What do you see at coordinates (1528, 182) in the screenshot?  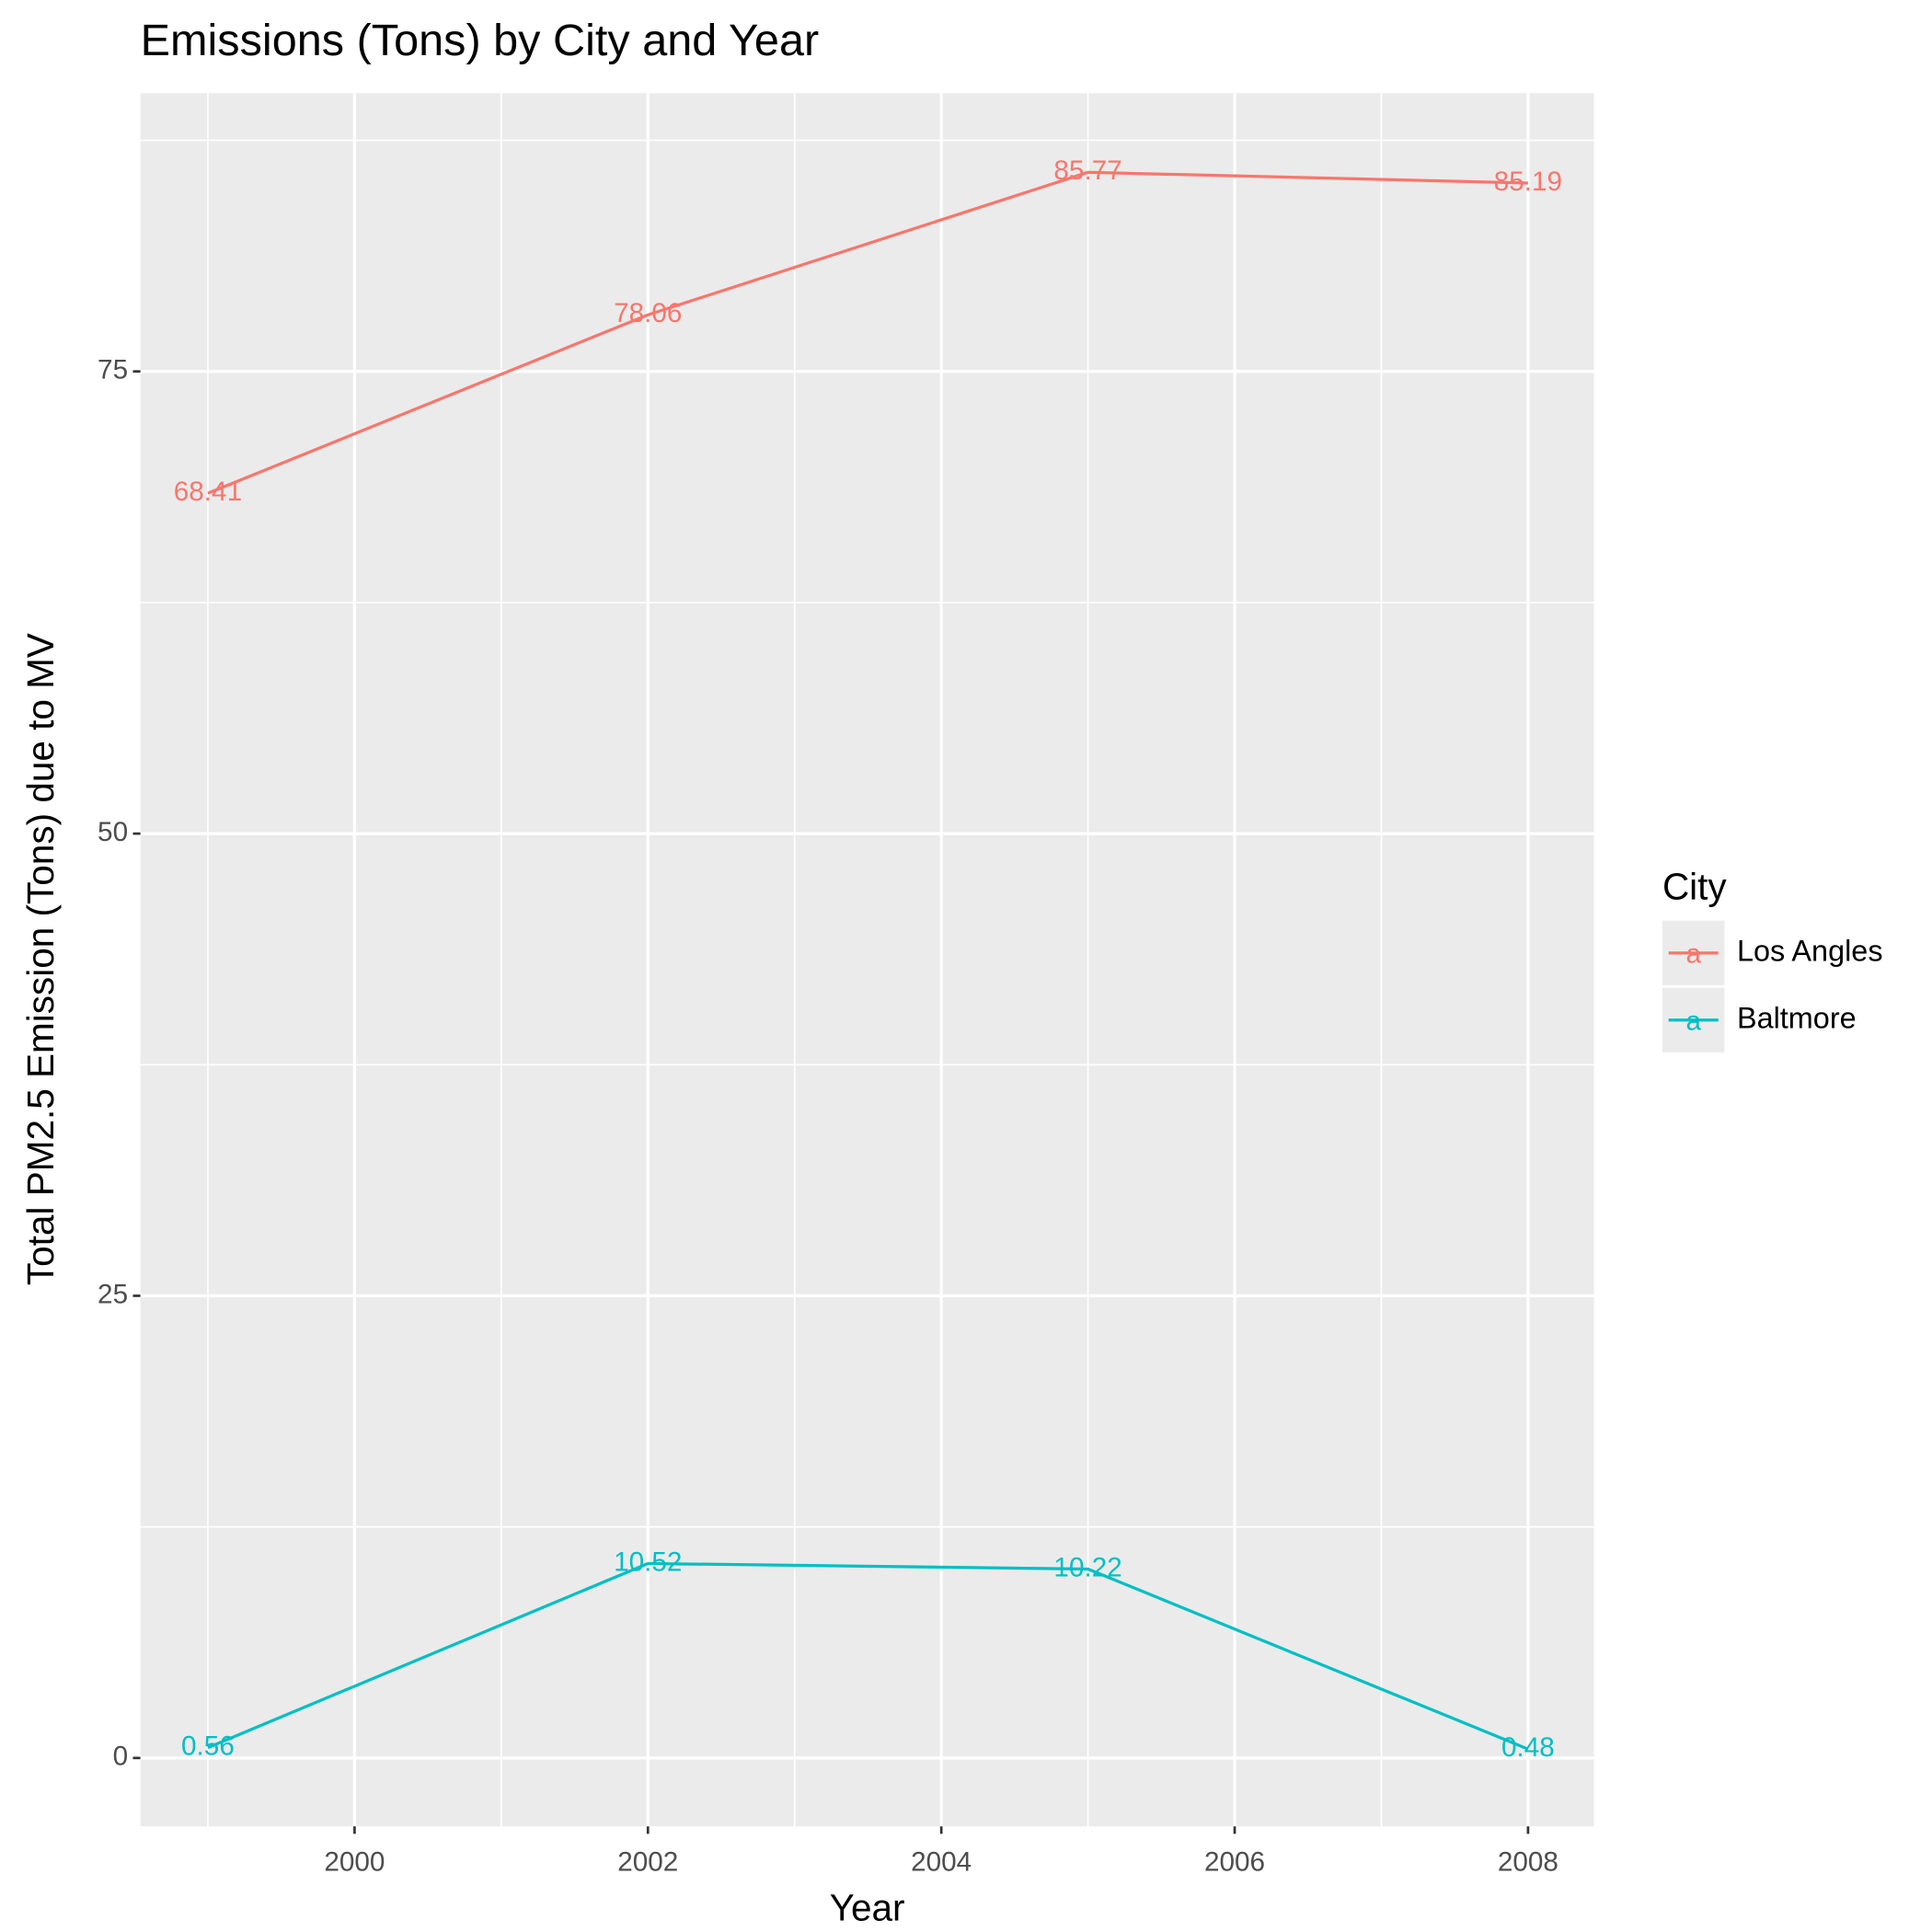 I see `data-label: 85.19` at bounding box center [1528, 182].